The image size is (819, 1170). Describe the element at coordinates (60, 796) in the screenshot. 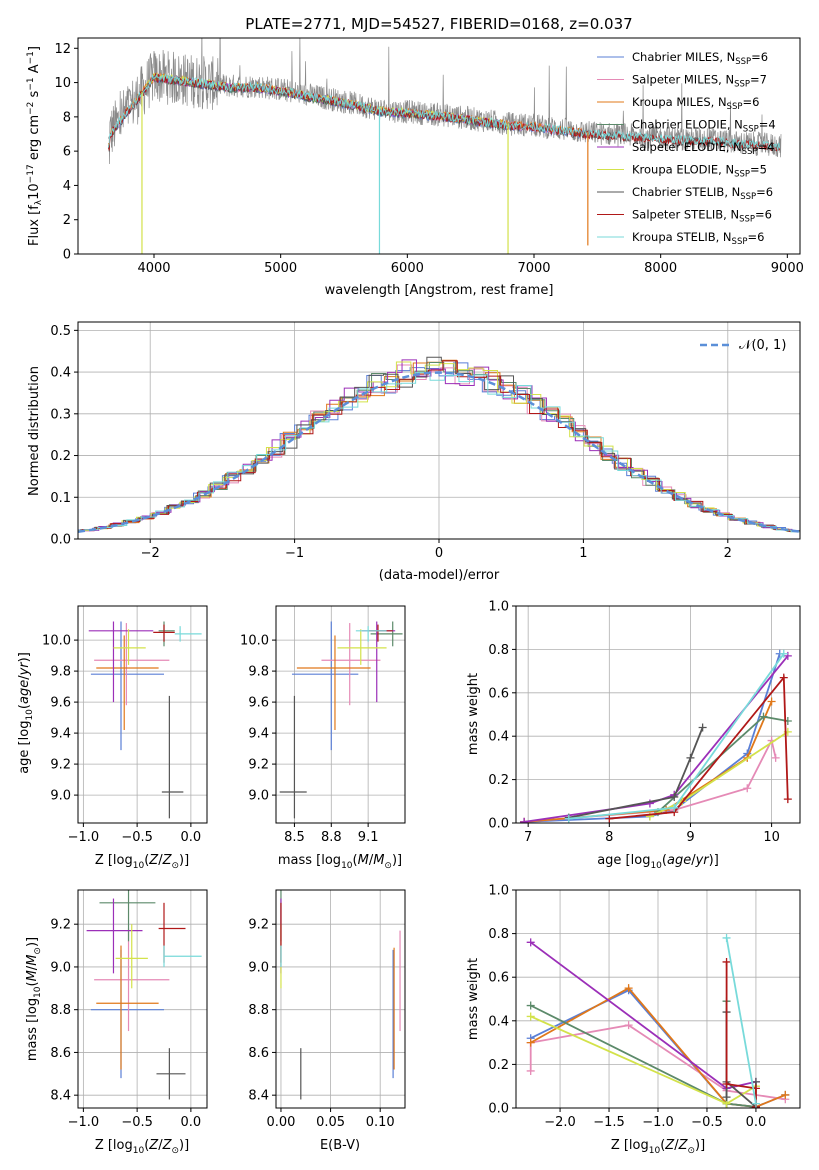

I see `y-tick-label: 9.0` at that location.